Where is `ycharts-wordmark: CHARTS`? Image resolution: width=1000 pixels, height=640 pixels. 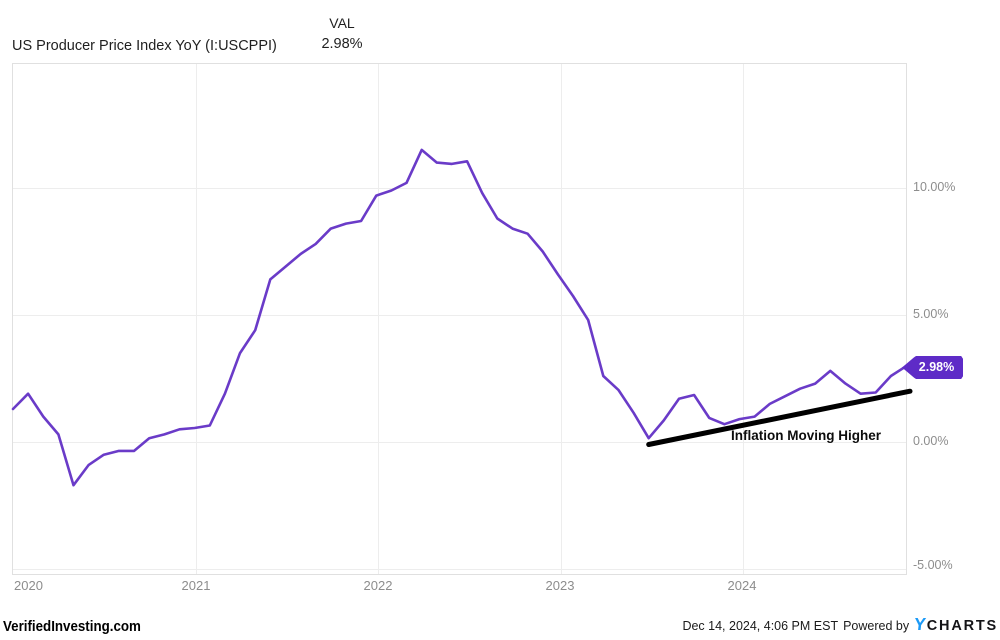
ycharts-wordmark: CHARTS is located at coordinates (962, 626).